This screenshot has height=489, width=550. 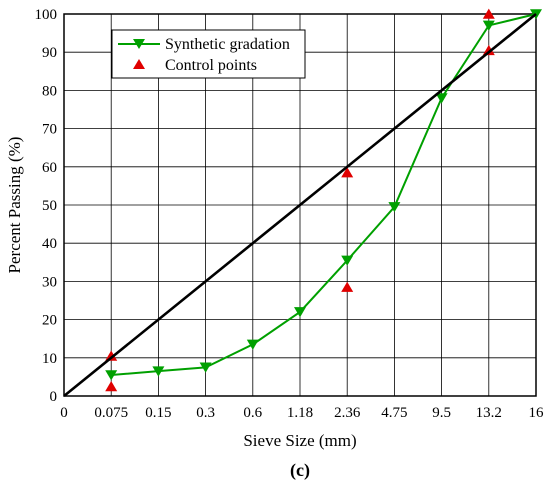 What do you see at coordinates (489, 413) in the screenshot?
I see `x-tick-label: 13.2` at bounding box center [489, 413].